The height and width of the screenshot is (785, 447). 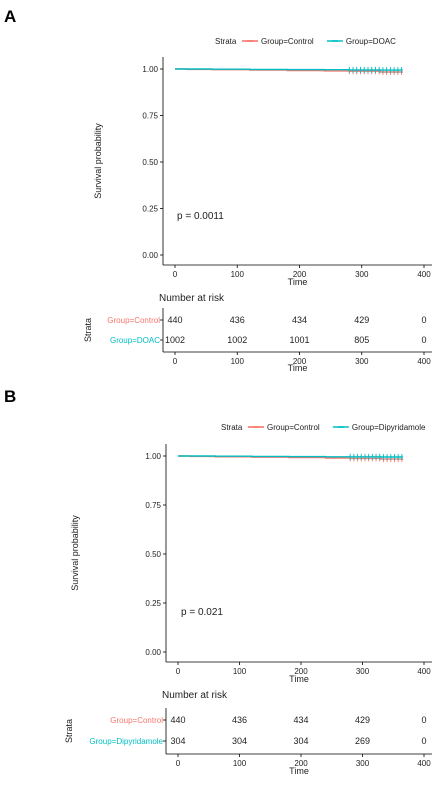 What do you see at coordinates (10, 16) in the screenshot?
I see `panel-label: A` at bounding box center [10, 16].